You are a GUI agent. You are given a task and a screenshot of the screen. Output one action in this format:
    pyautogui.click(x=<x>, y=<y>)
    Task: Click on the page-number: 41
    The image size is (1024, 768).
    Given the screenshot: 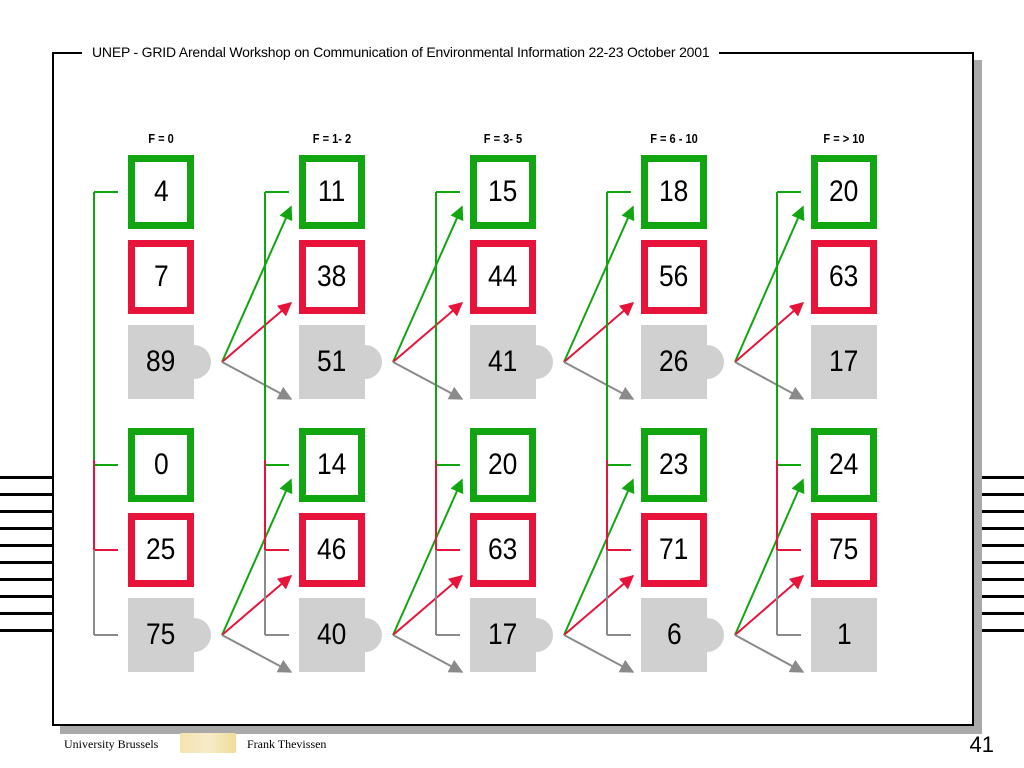 What is the action you would take?
    pyautogui.click(x=981, y=744)
    